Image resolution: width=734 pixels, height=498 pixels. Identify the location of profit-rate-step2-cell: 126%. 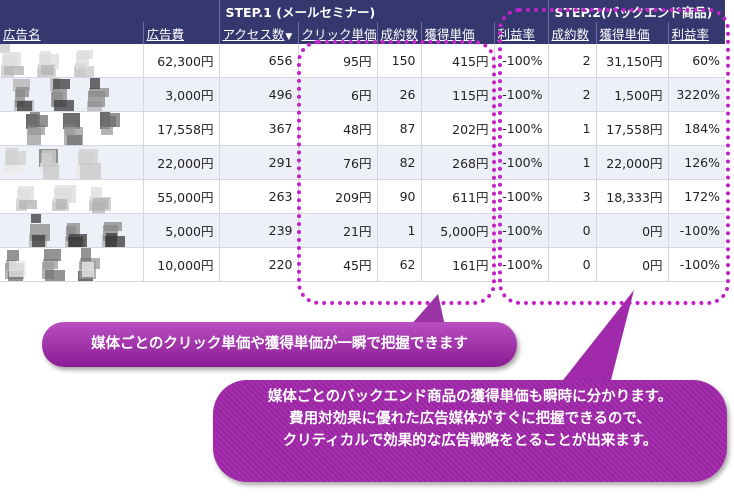
(696, 162).